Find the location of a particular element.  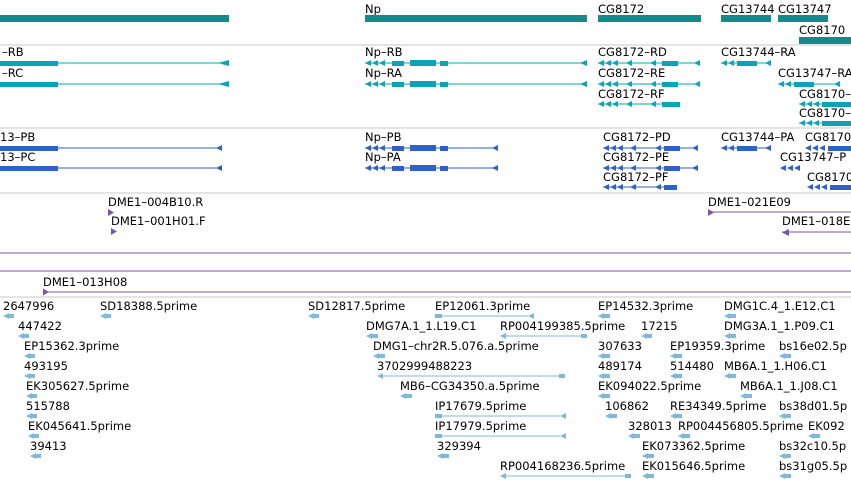

gene-bar-cg8170 is located at coordinates (825, 40).